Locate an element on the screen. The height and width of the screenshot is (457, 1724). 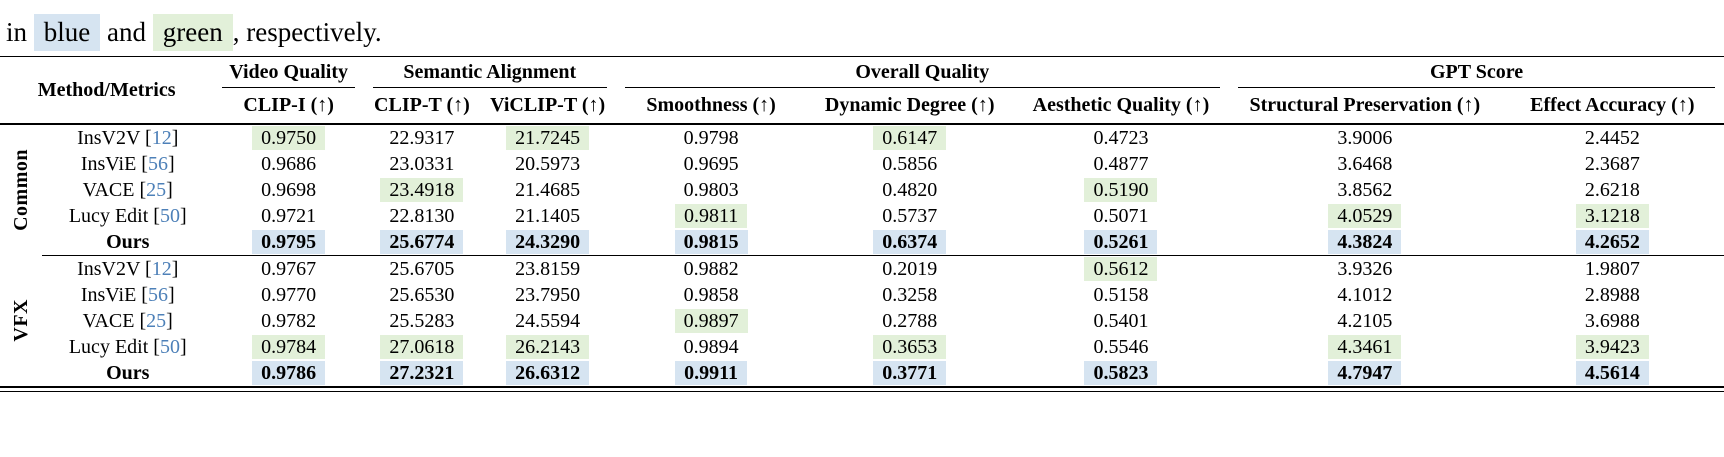
metric-value: 0.9798 is located at coordinates (711, 138).